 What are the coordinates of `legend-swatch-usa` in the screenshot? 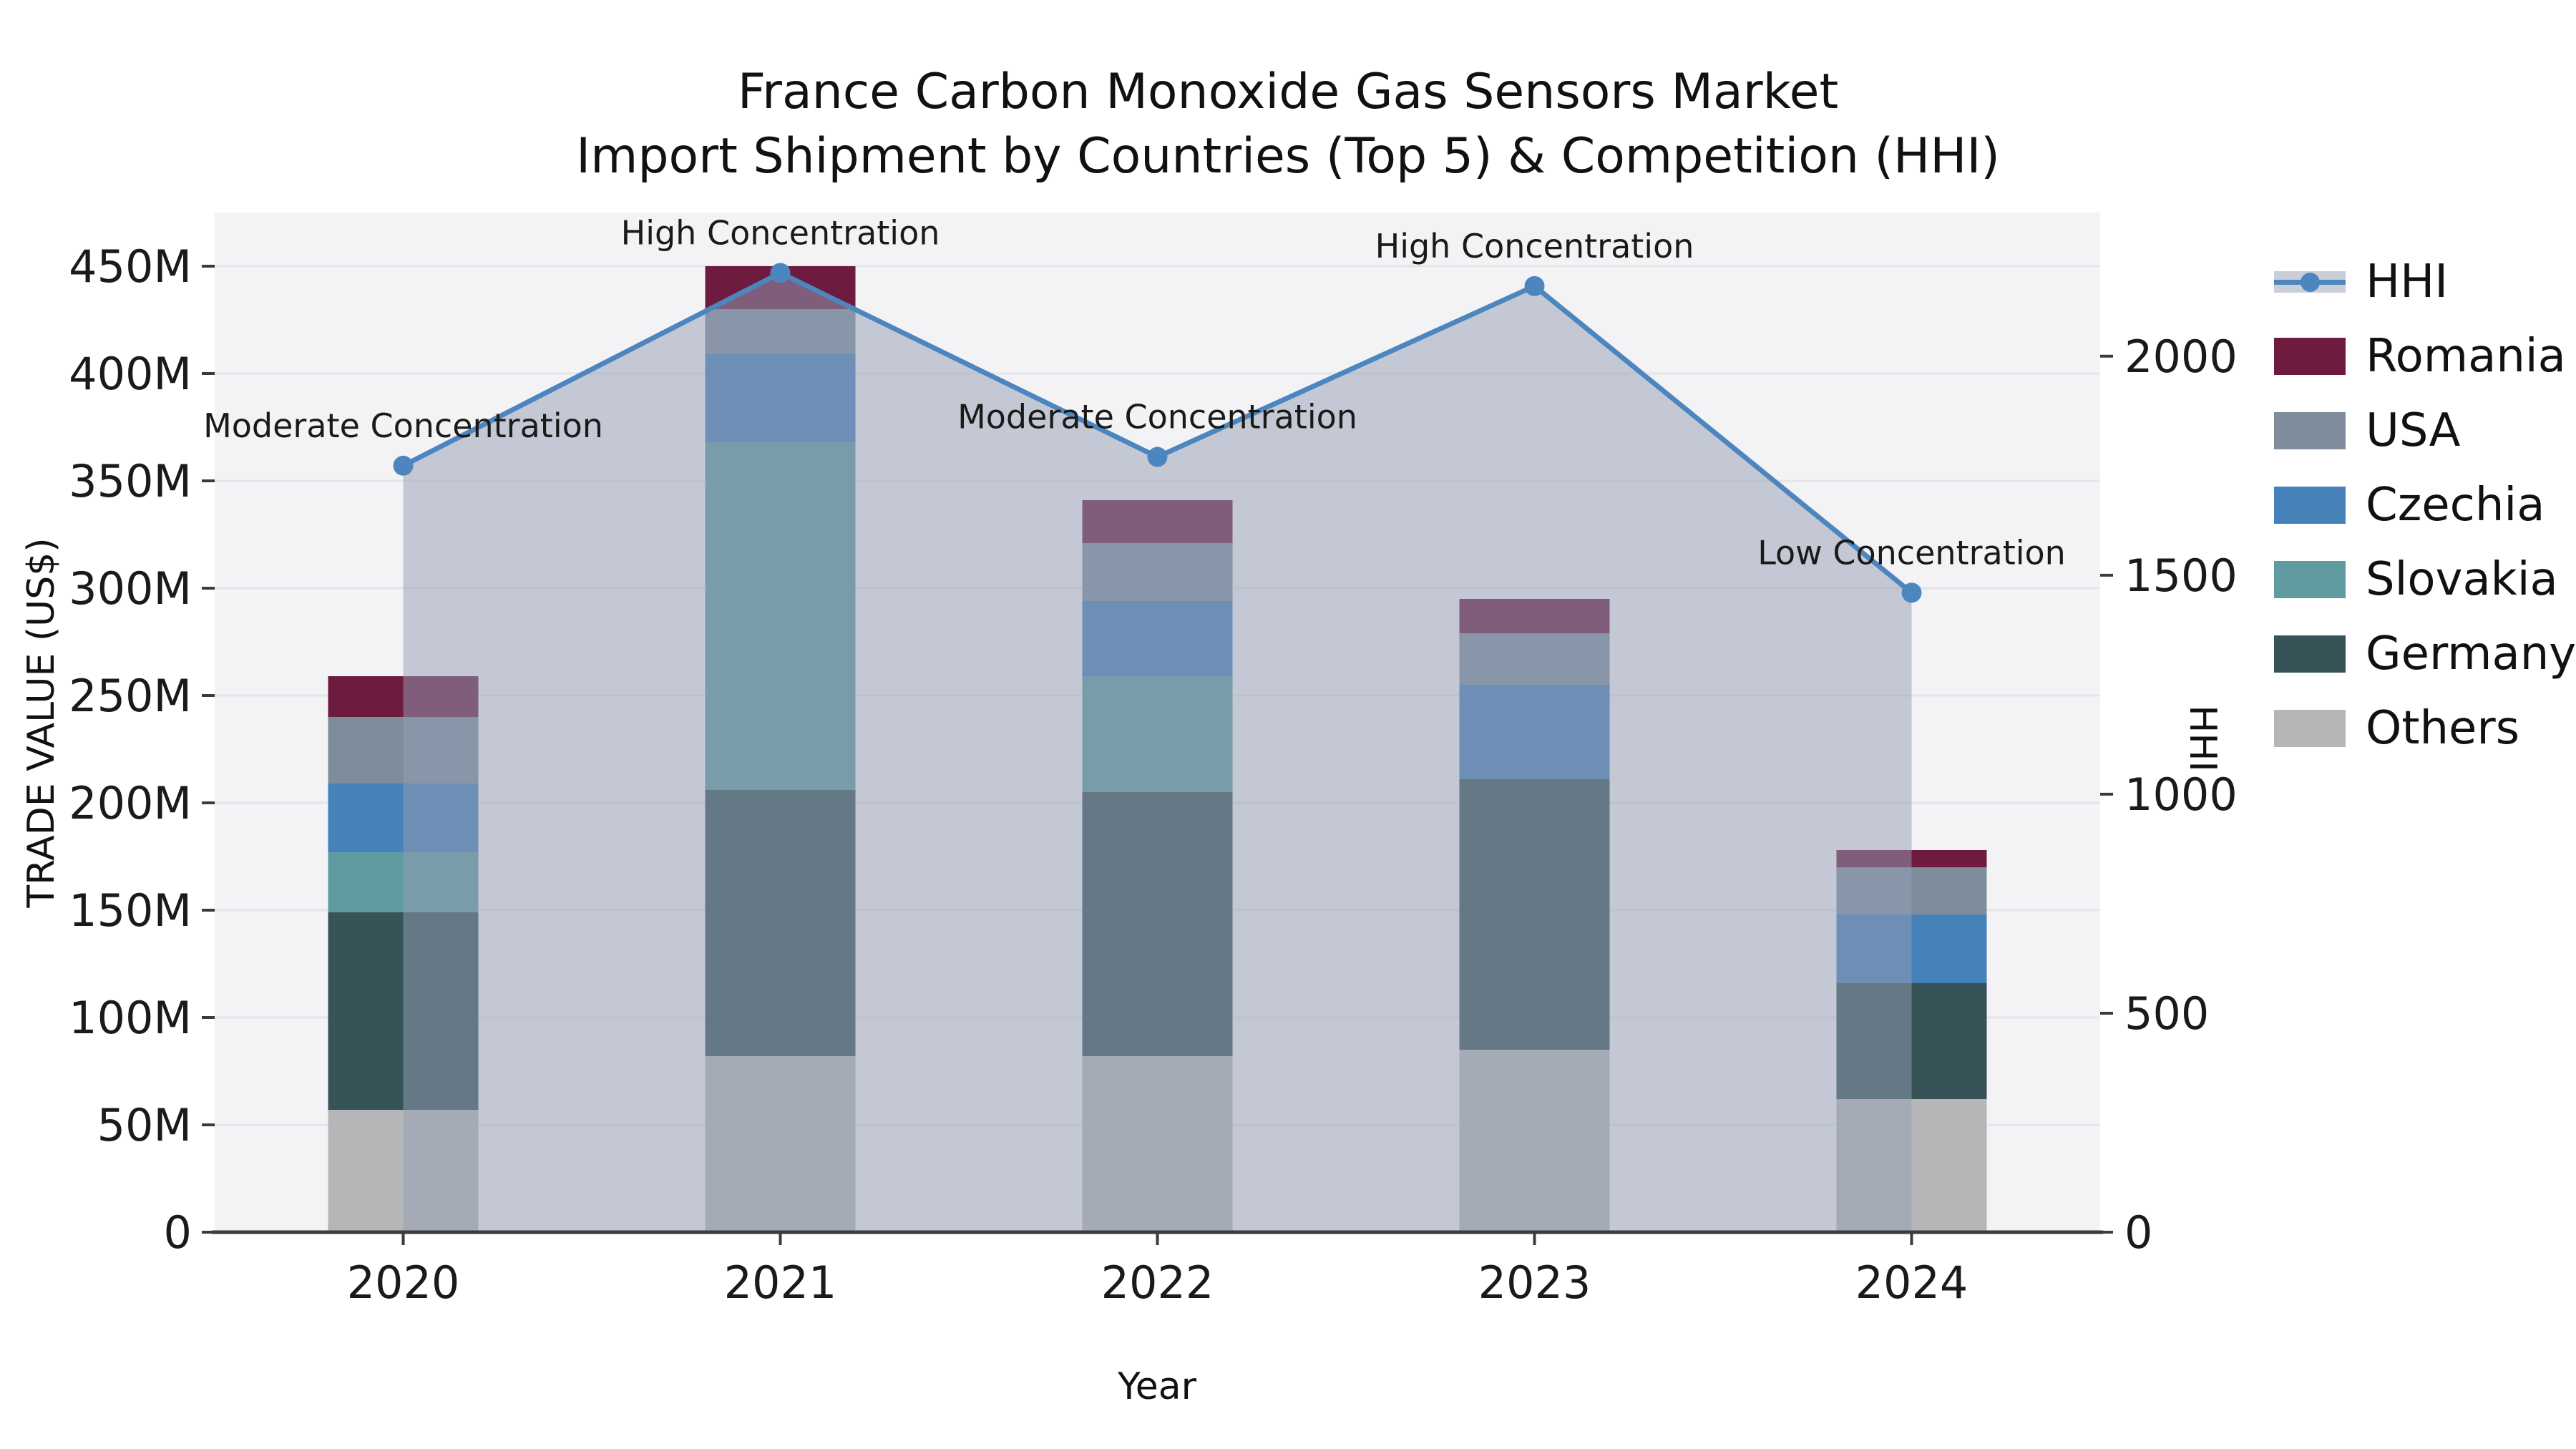 It's located at (2310, 430).